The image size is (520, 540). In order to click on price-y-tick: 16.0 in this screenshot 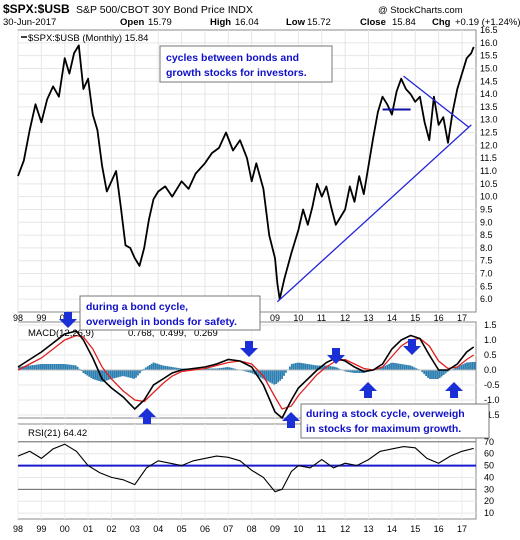, I will do `click(489, 43)`.